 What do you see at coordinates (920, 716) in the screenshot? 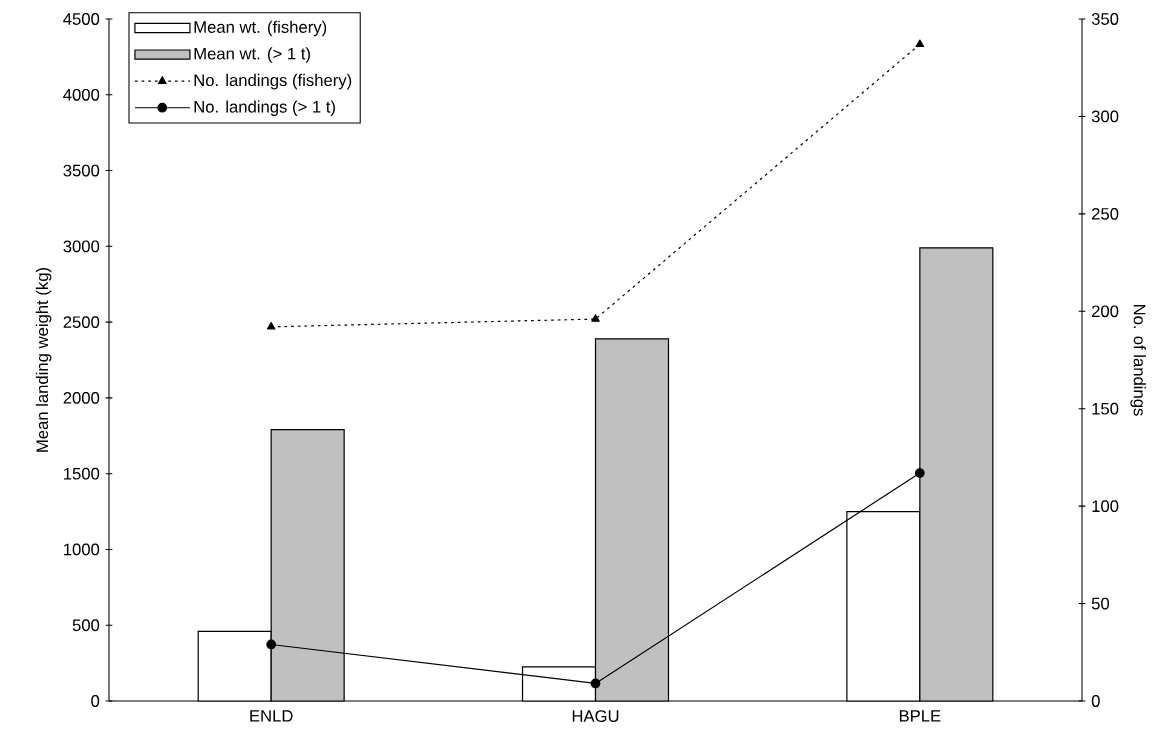
I see `x-tick-label: BPLE` at bounding box center [920, 716].